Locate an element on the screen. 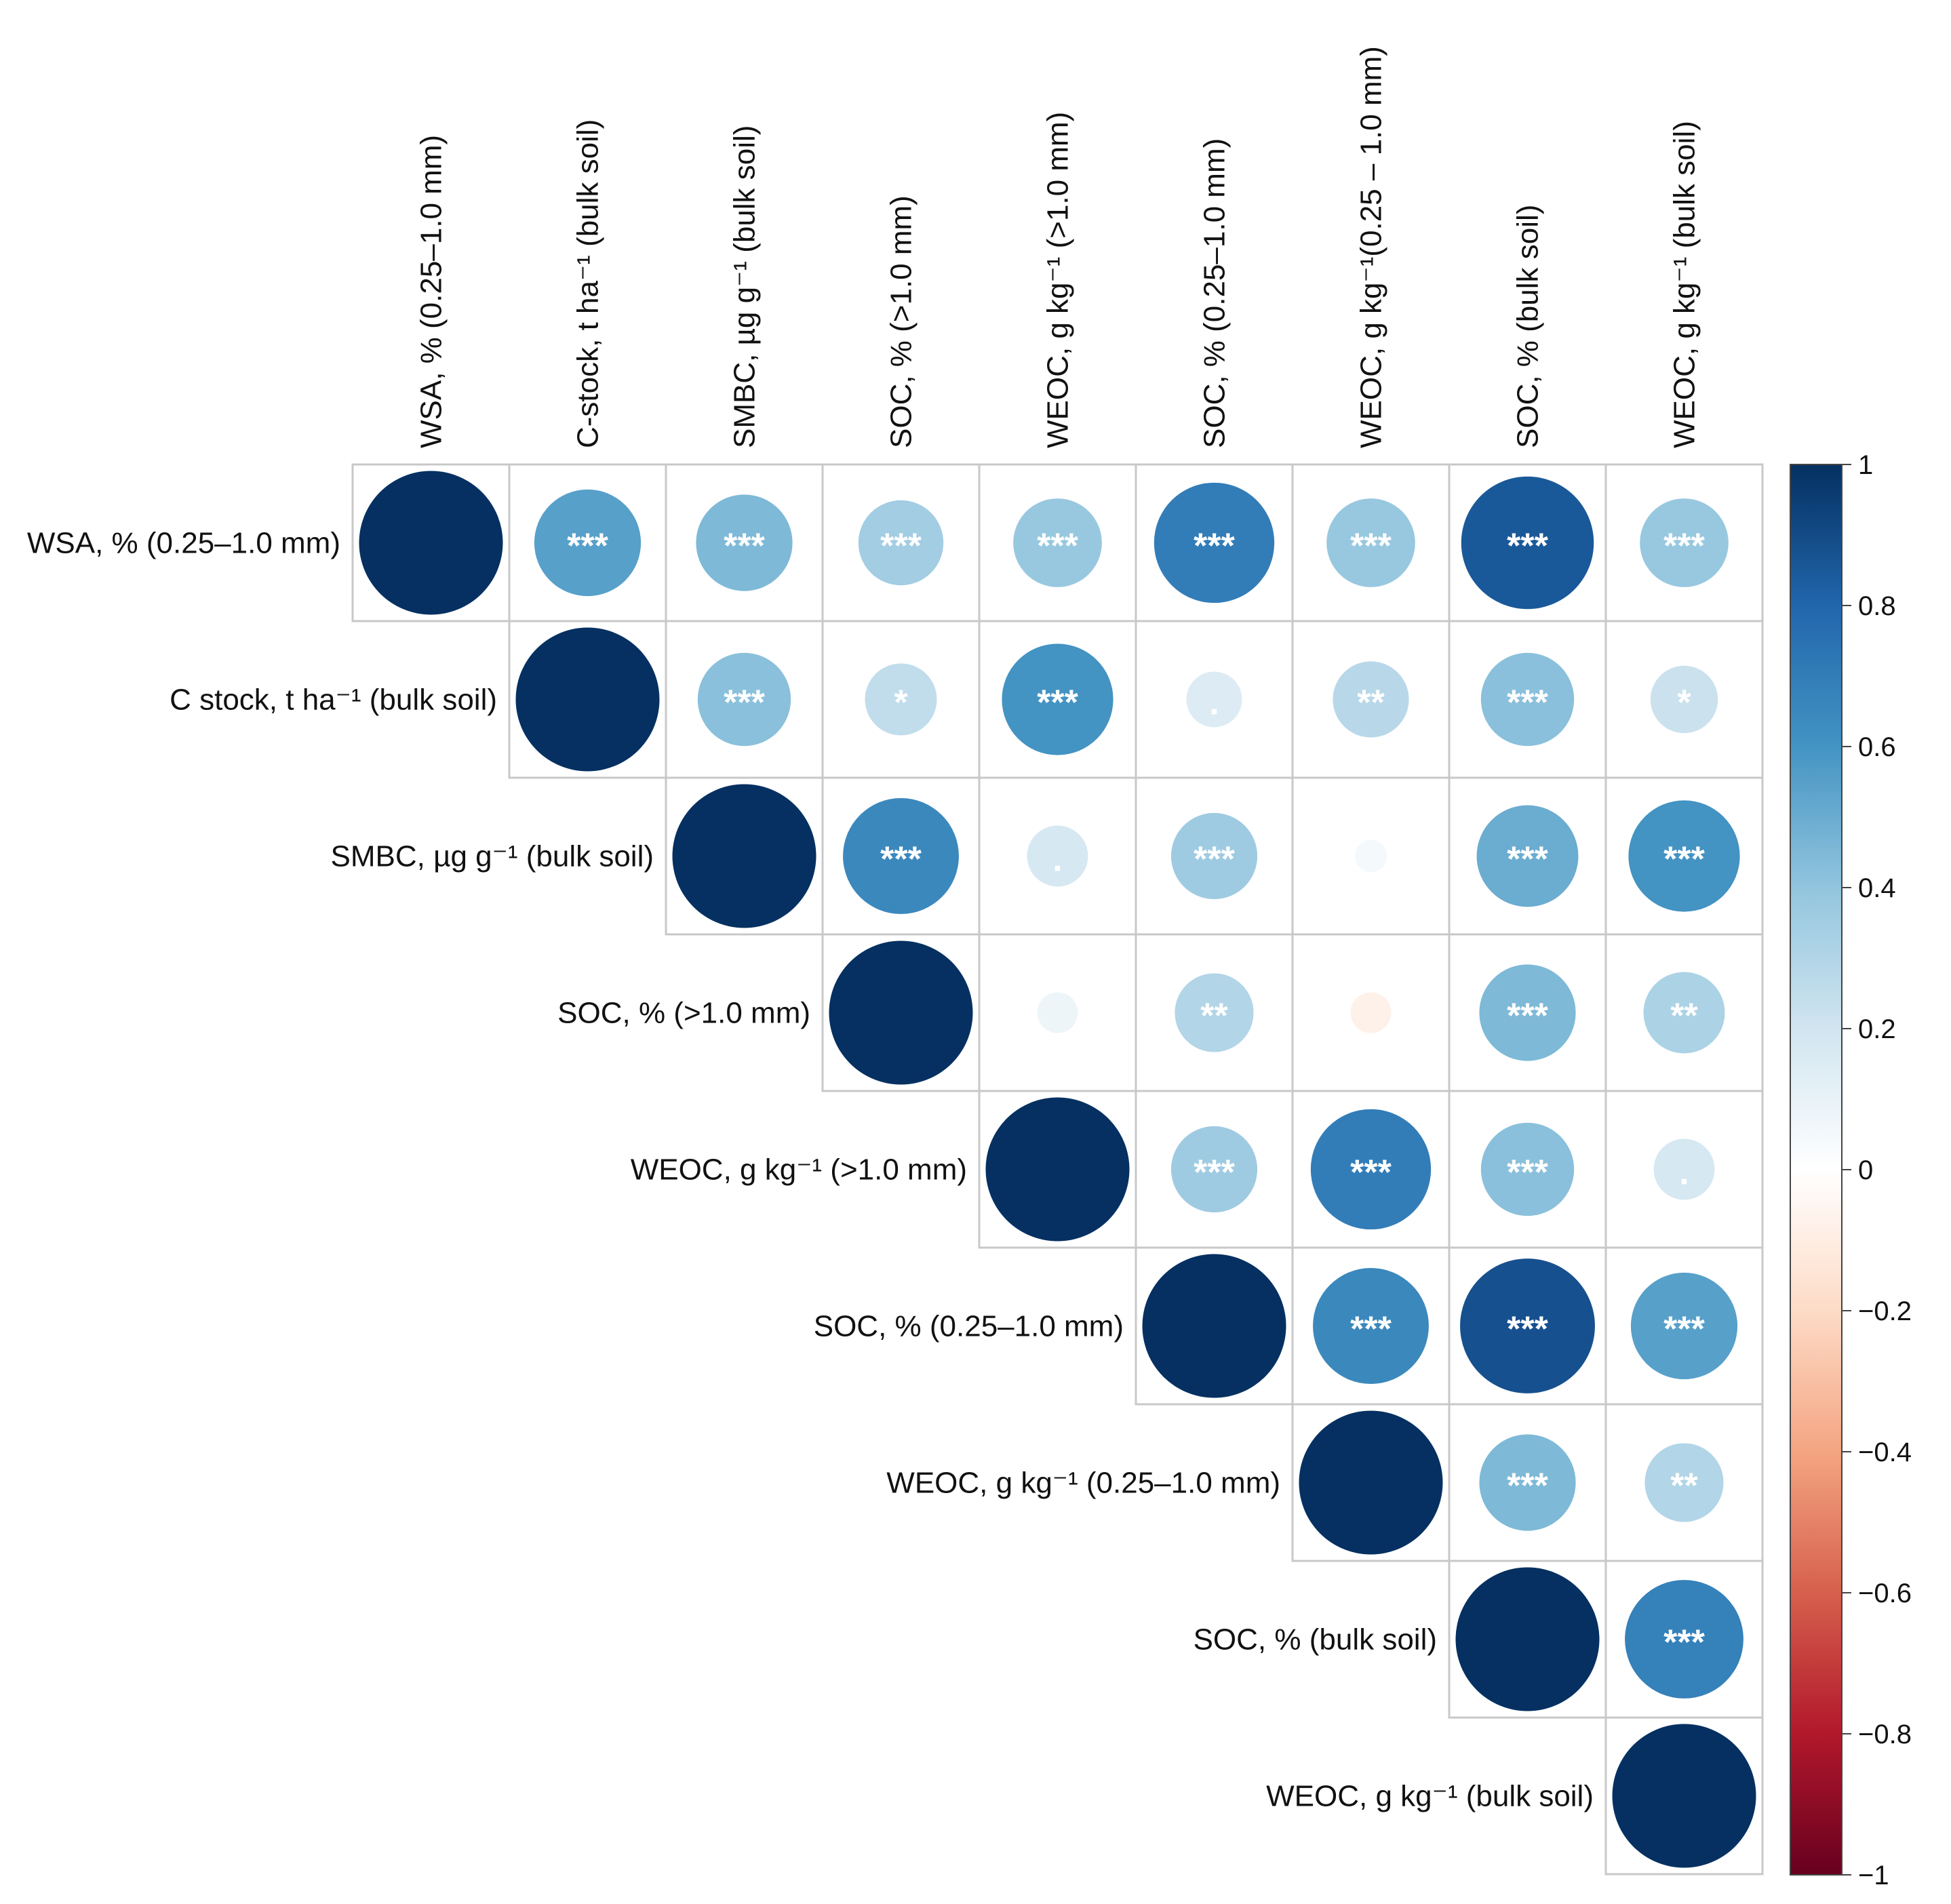 This screenshot has height=1904, width=1951. cell-r6-c8: ** is located at coordinates (1684, 1482).